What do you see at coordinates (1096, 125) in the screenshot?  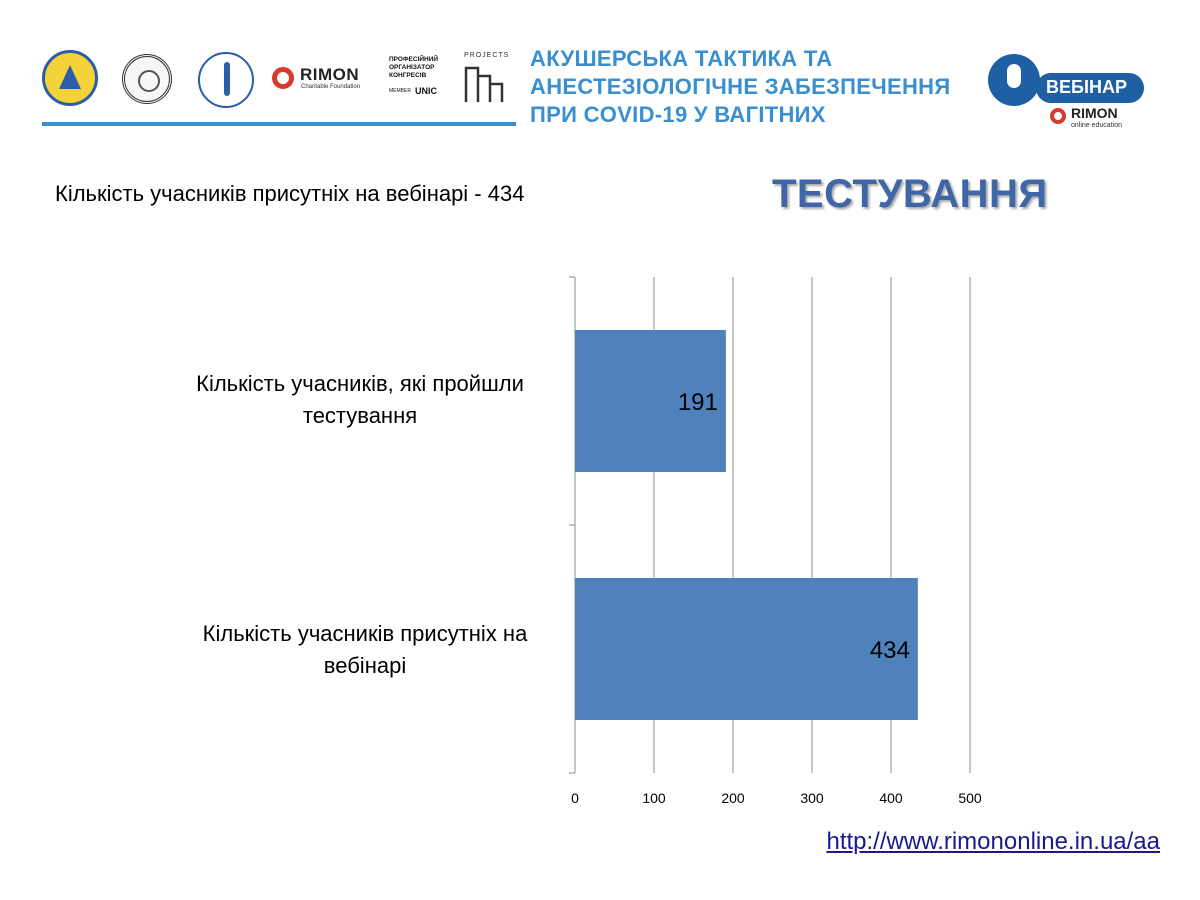 I see `rimon-online-subtitle: online education` at bounding box center [1096, 125].